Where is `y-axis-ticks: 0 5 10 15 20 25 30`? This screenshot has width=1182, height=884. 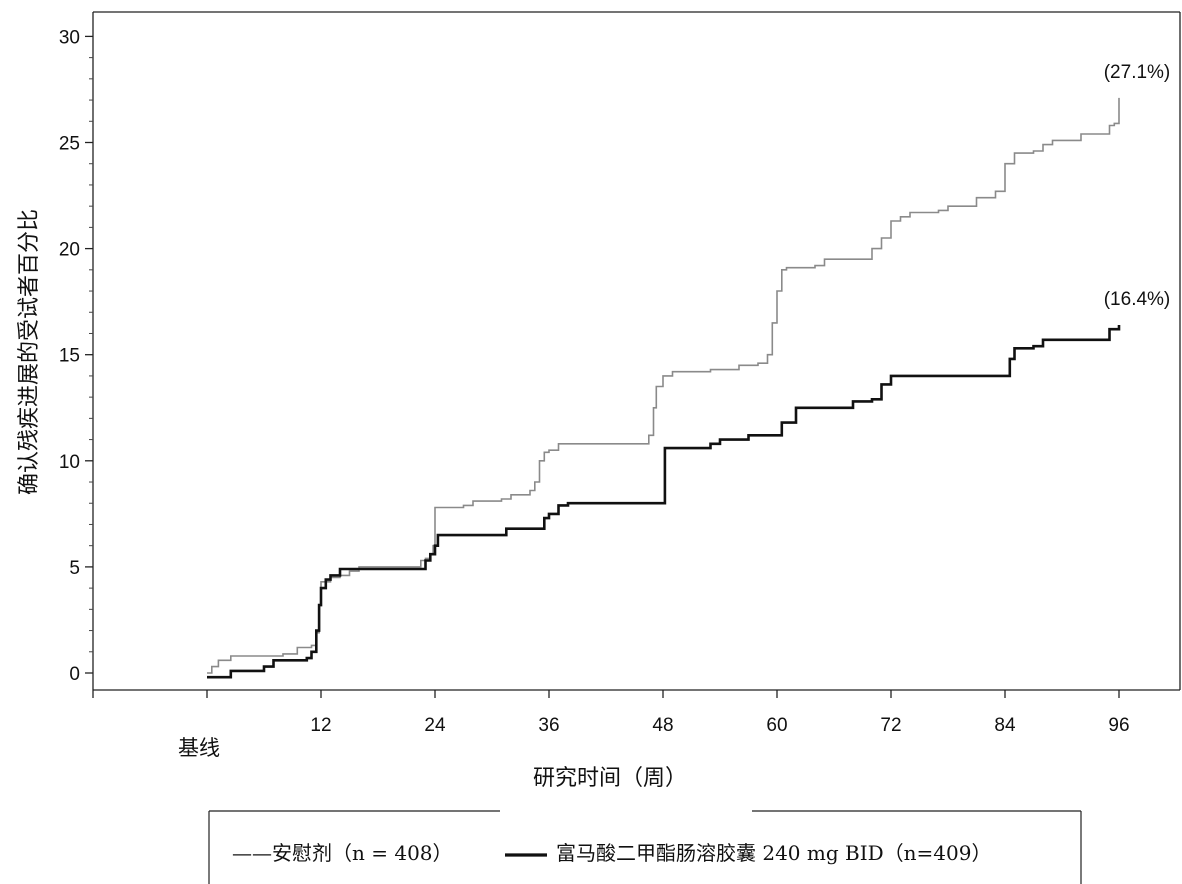 y-axis-ticks: 0 5 10 15 20 25 30 is located at coordinates (76, 356).